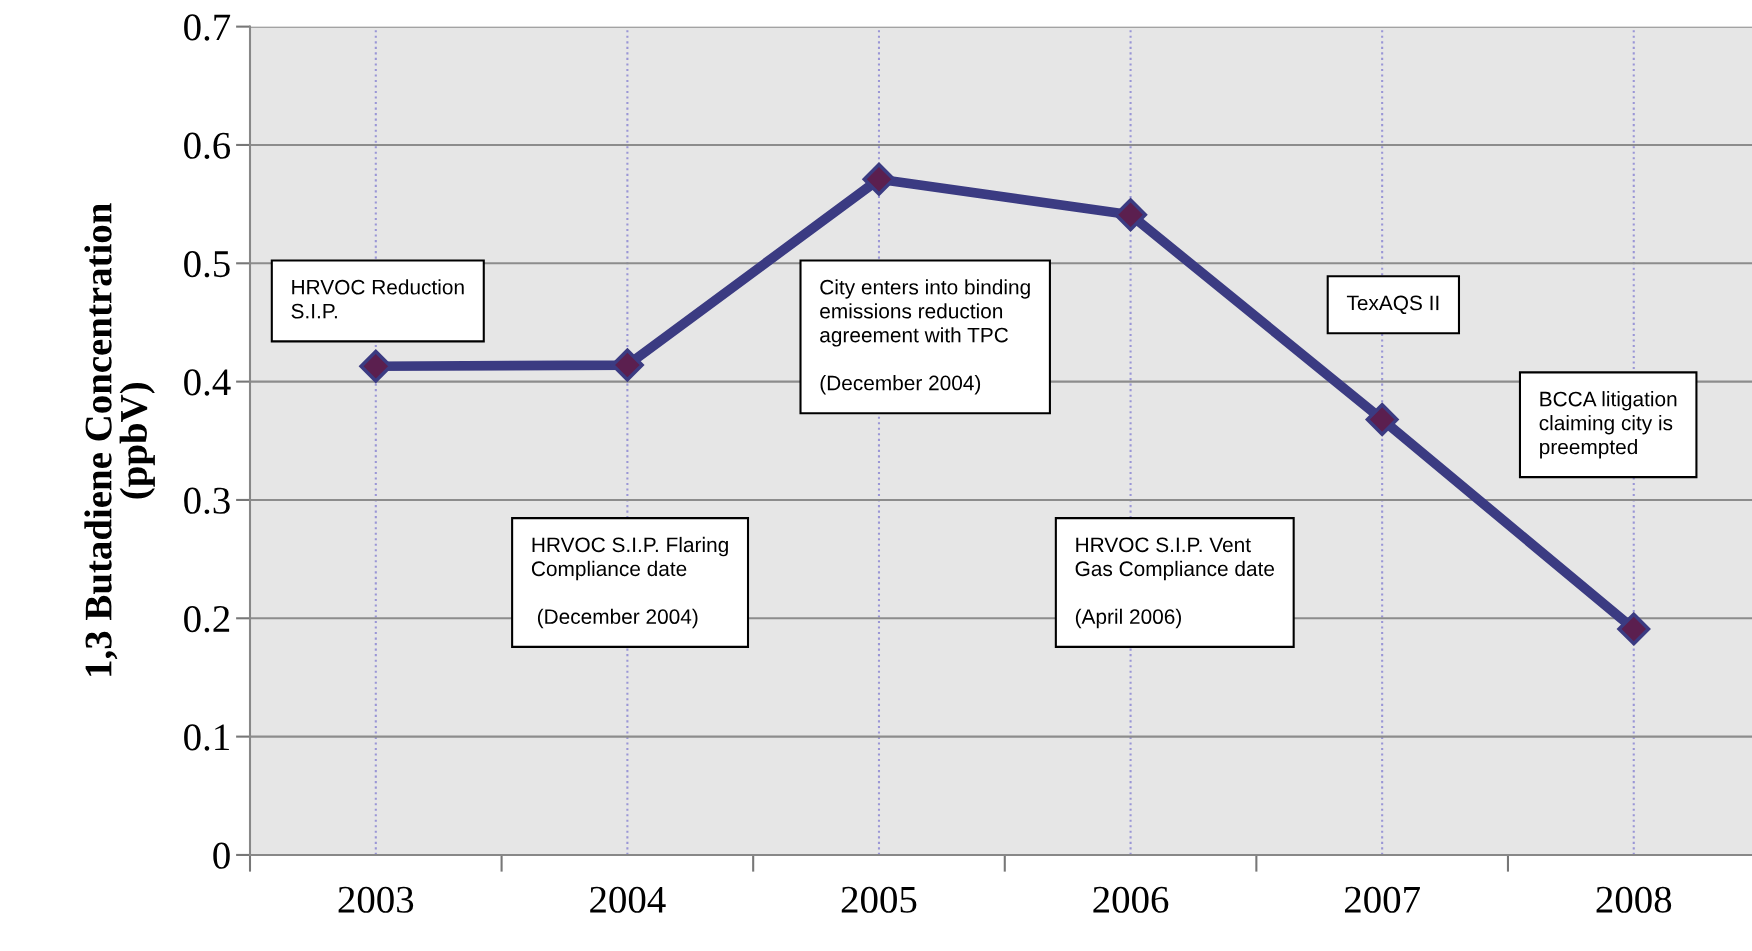  What do you see at coordinates (376, 899) in the screenshot?
I see `x-tick-label: 2003` at bounding box center [376, 899].